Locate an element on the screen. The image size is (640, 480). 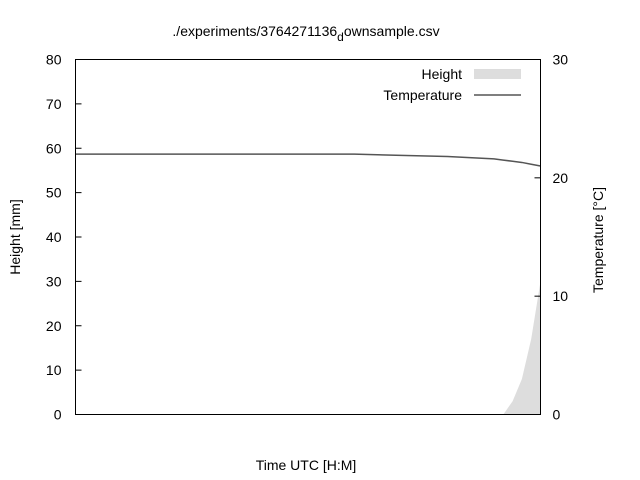
y-tick-label: 30 is located at coordinates (54, 281).